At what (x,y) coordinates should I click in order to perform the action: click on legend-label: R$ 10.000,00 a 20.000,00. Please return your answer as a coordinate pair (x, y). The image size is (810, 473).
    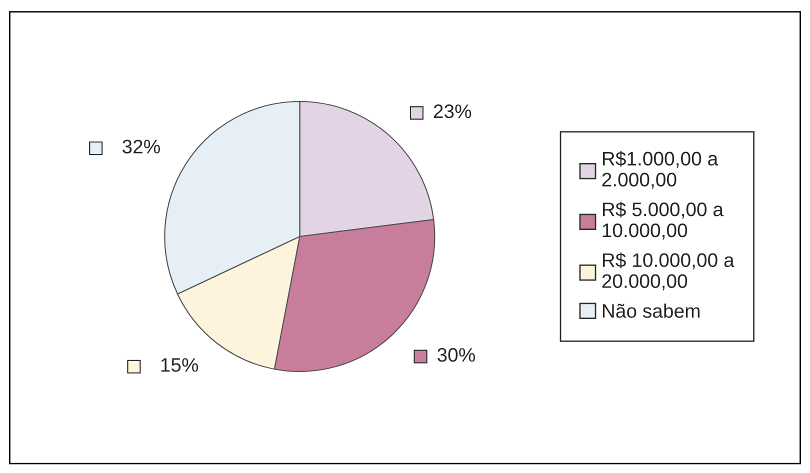
    Looking at the image, I should click on (668, 271).